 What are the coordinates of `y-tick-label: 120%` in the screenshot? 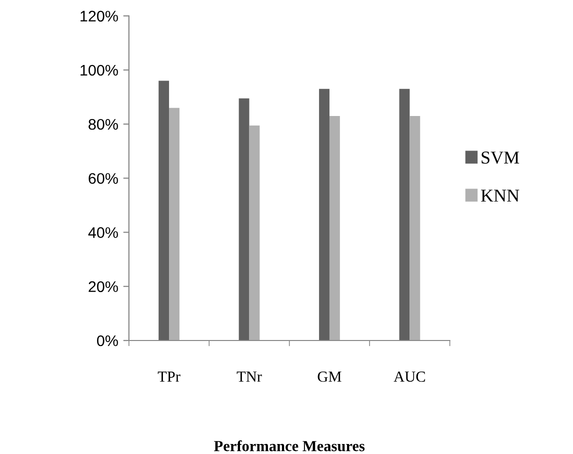 It's located at (99, 16).